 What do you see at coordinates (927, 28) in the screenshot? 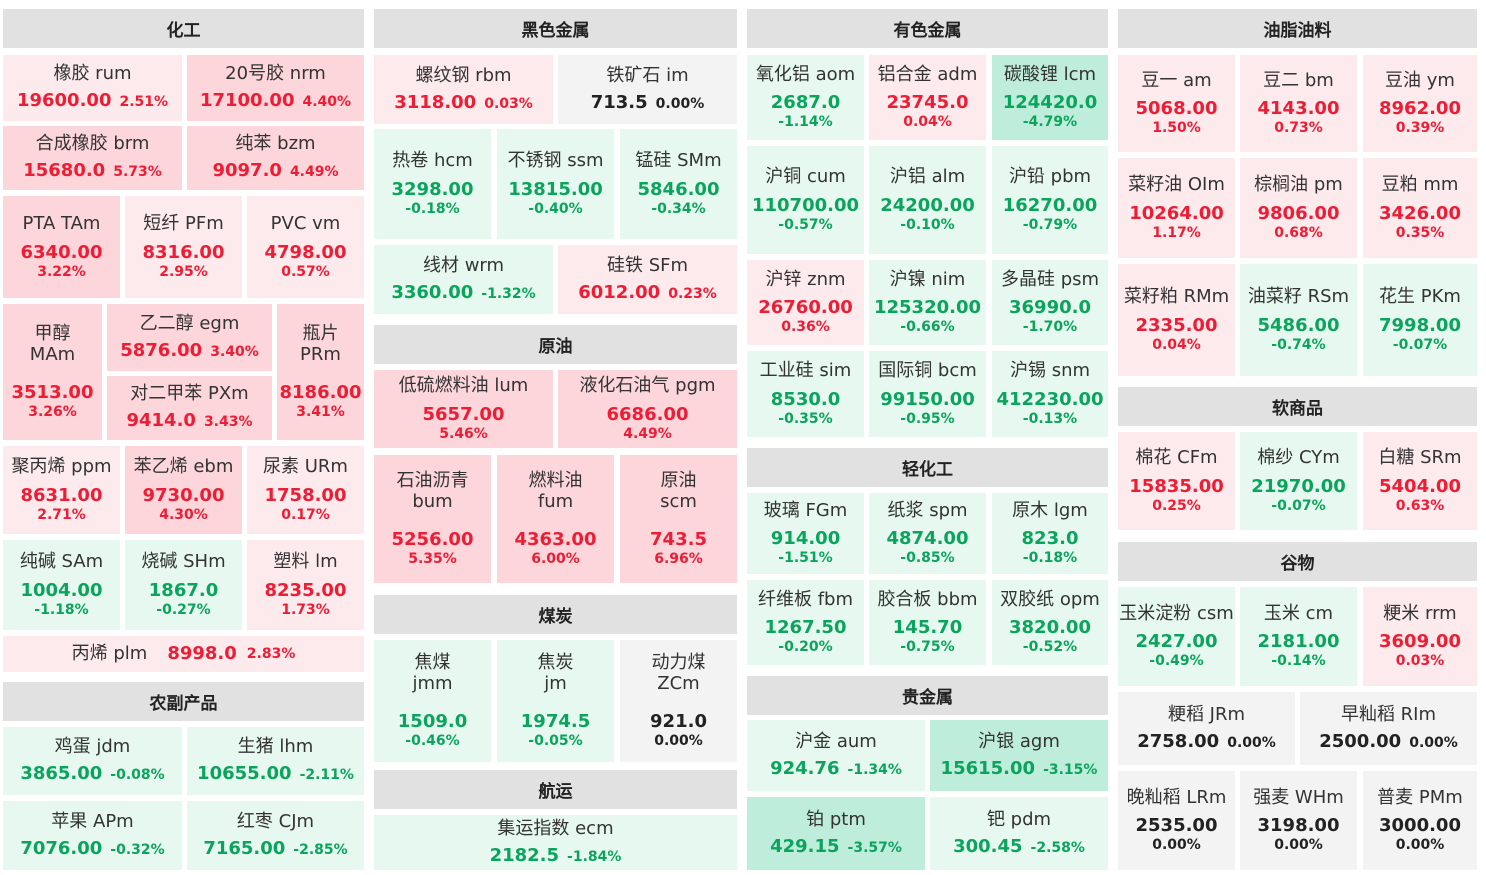
I see `section-header-nonferrous: 有色金属` at bounding box center [927, 28].